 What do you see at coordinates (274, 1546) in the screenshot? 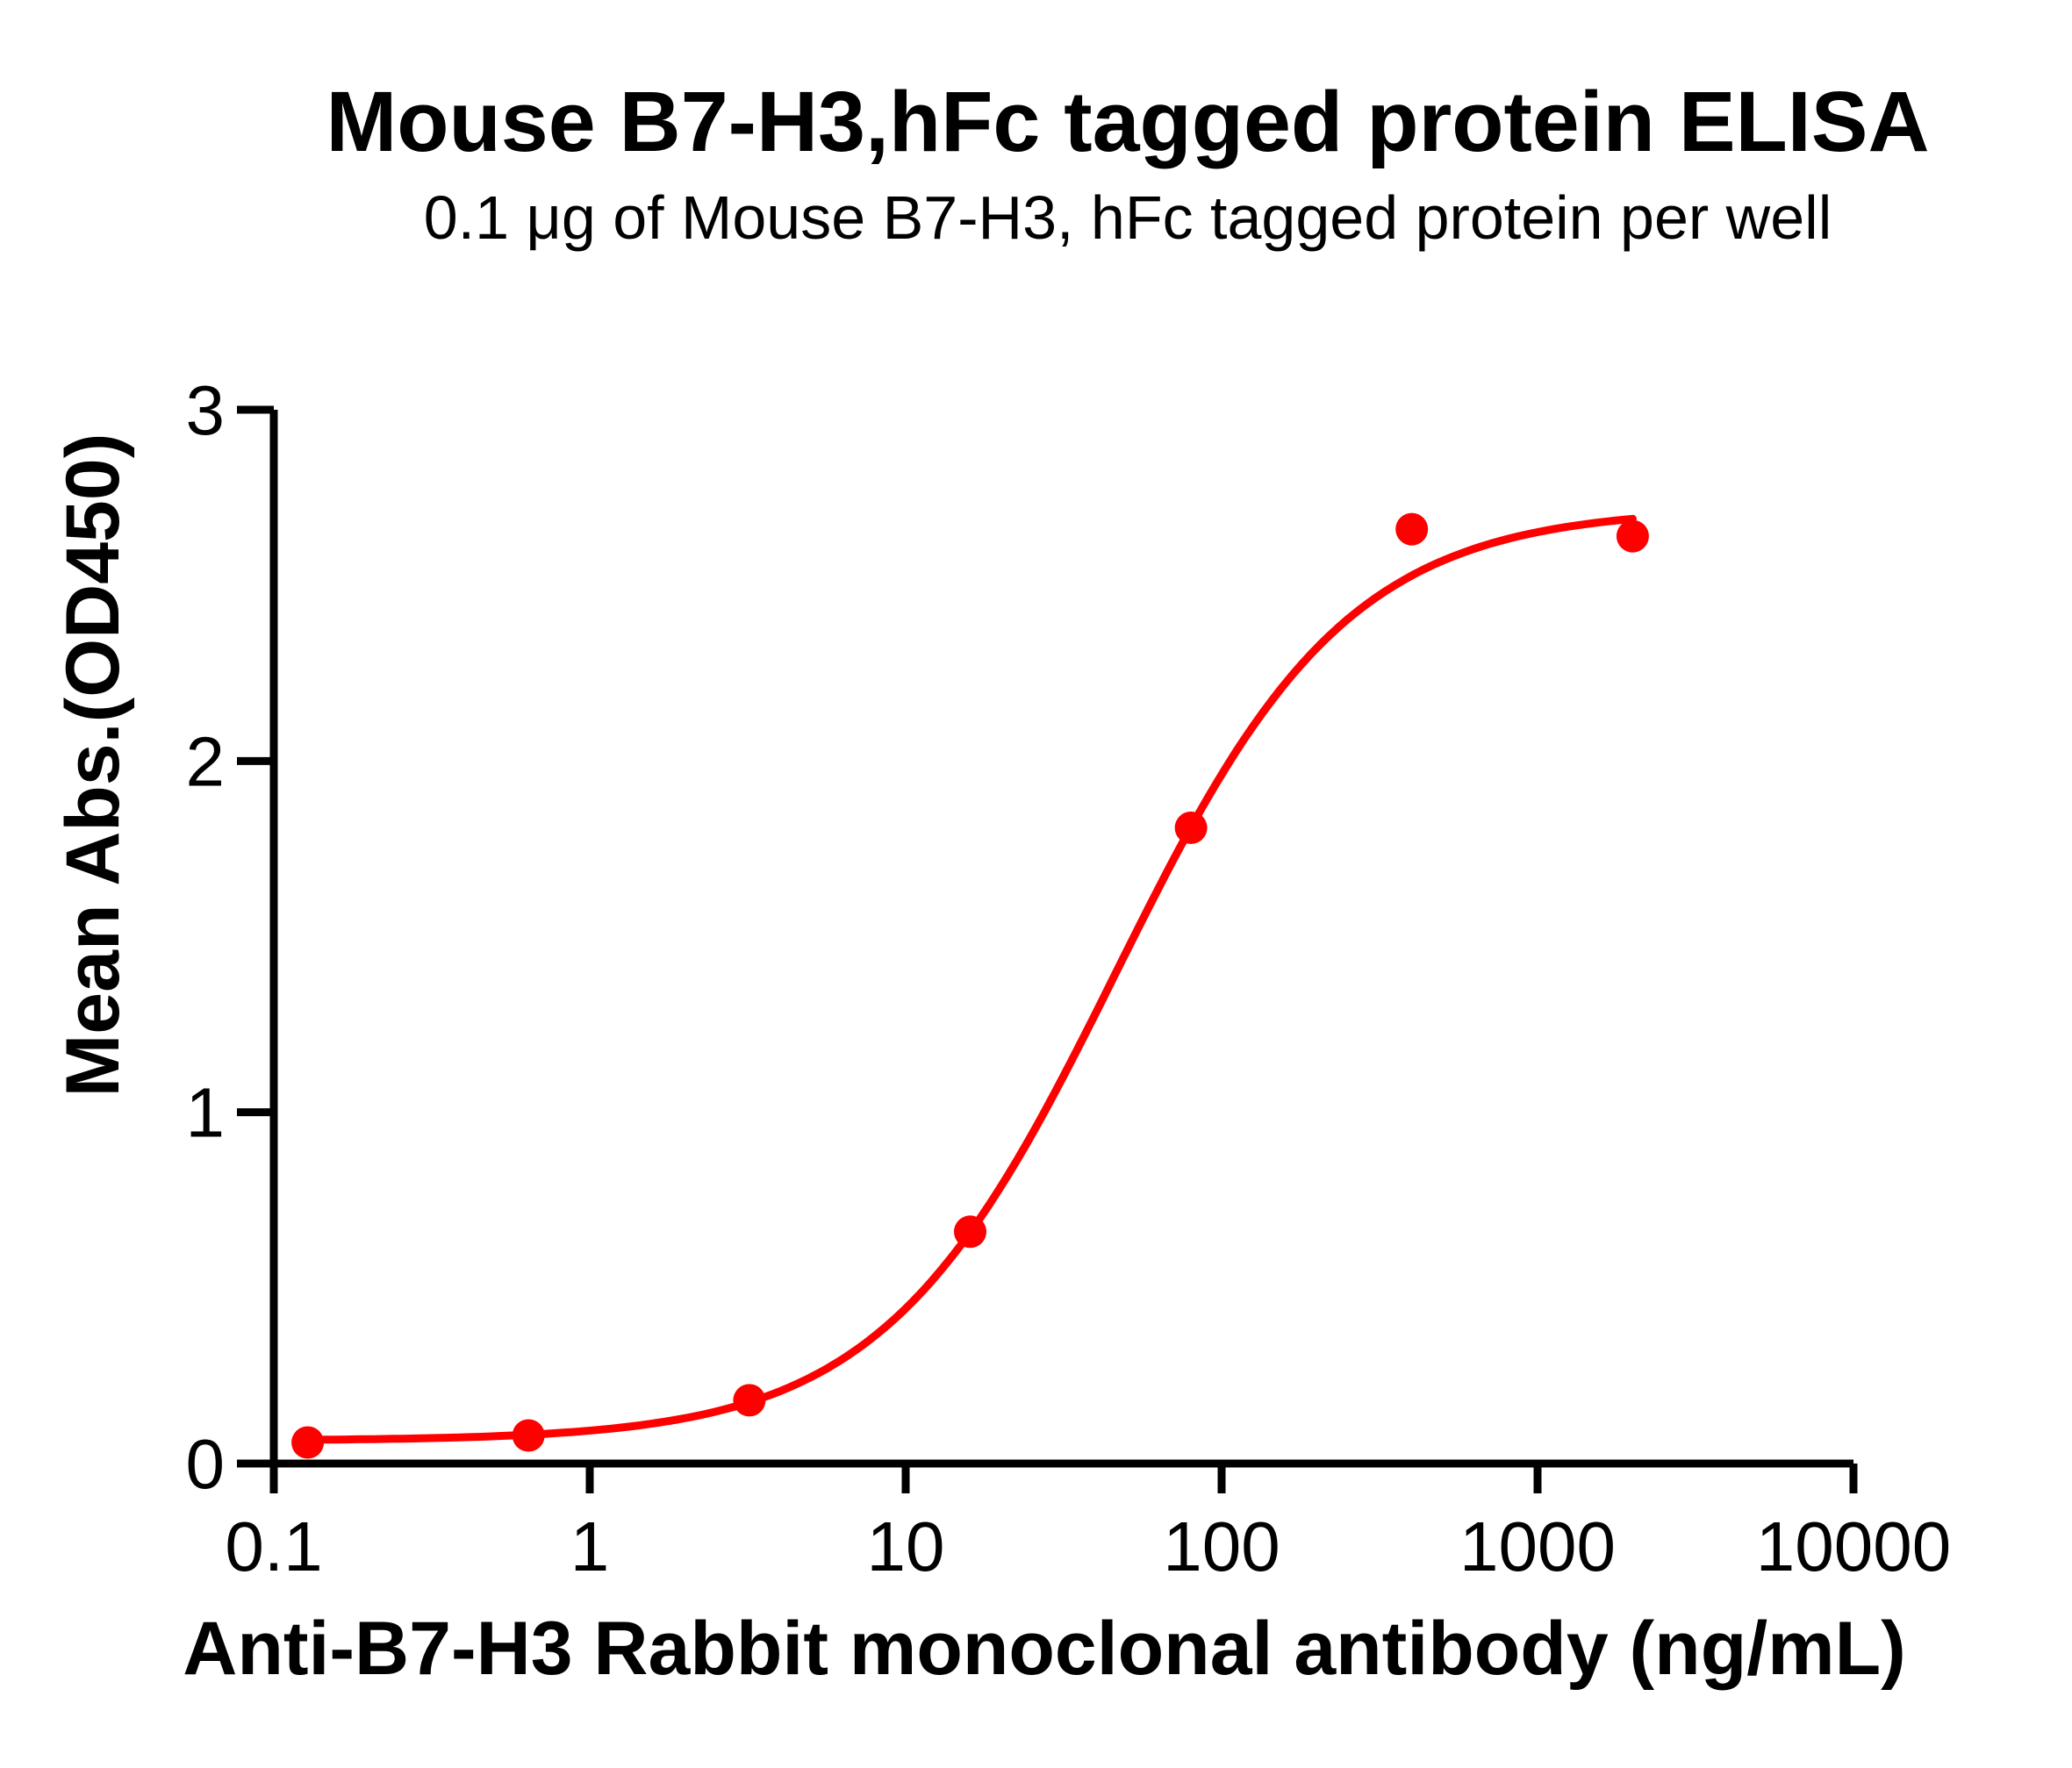
I see `x-tick-label: 0.1` at bounding box center [274, 1546].